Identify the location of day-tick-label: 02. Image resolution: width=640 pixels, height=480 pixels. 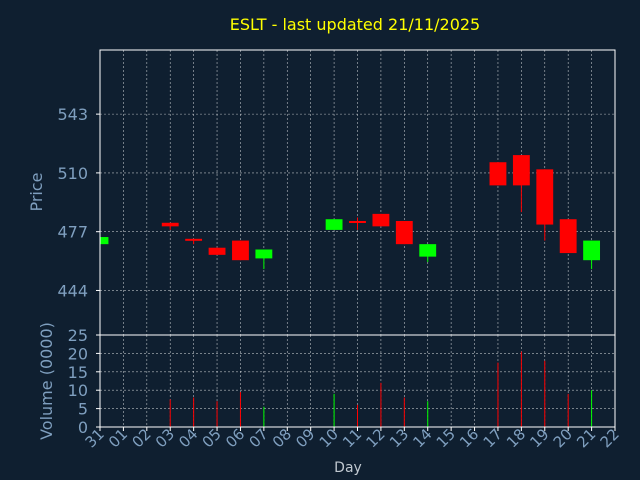
(141, 438).